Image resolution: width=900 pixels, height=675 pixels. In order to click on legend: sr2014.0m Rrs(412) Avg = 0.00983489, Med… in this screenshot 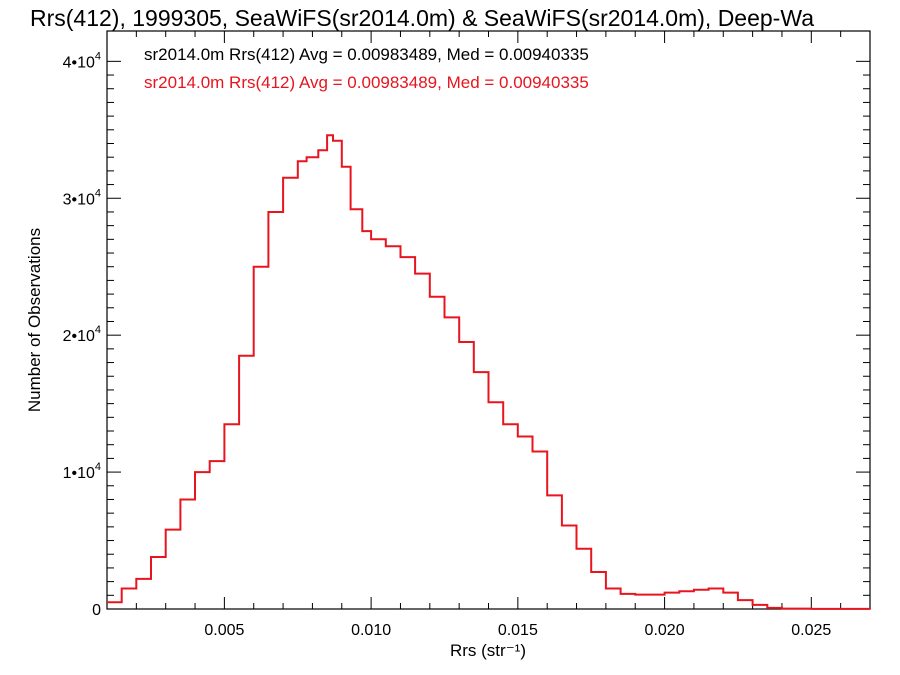, I will do `click(366, 68)`.